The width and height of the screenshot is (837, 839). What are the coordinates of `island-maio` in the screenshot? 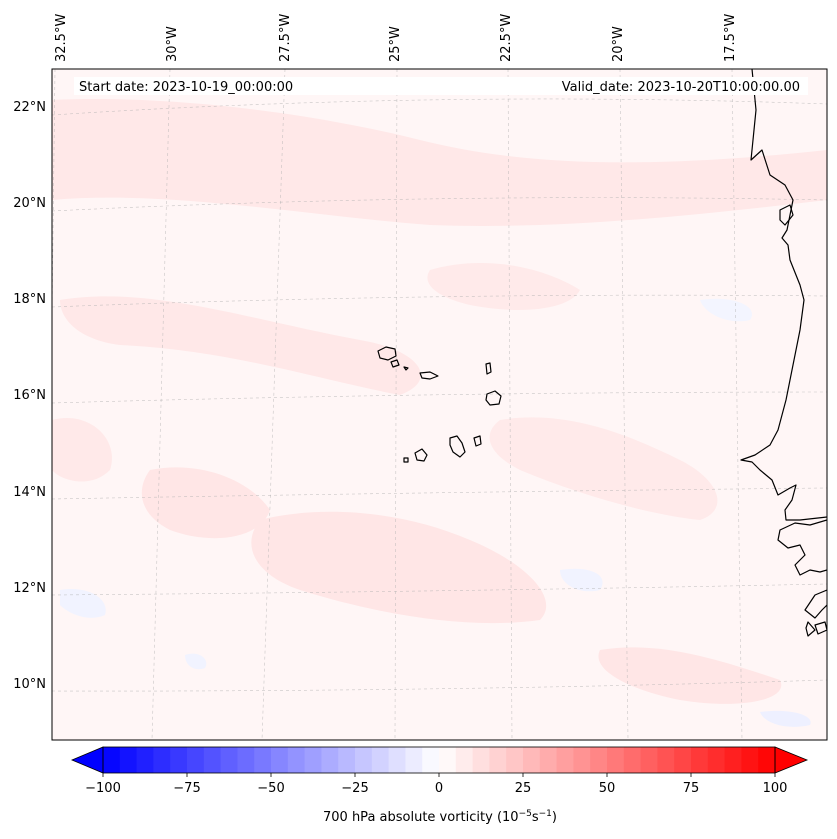 It's located at (477, 441).